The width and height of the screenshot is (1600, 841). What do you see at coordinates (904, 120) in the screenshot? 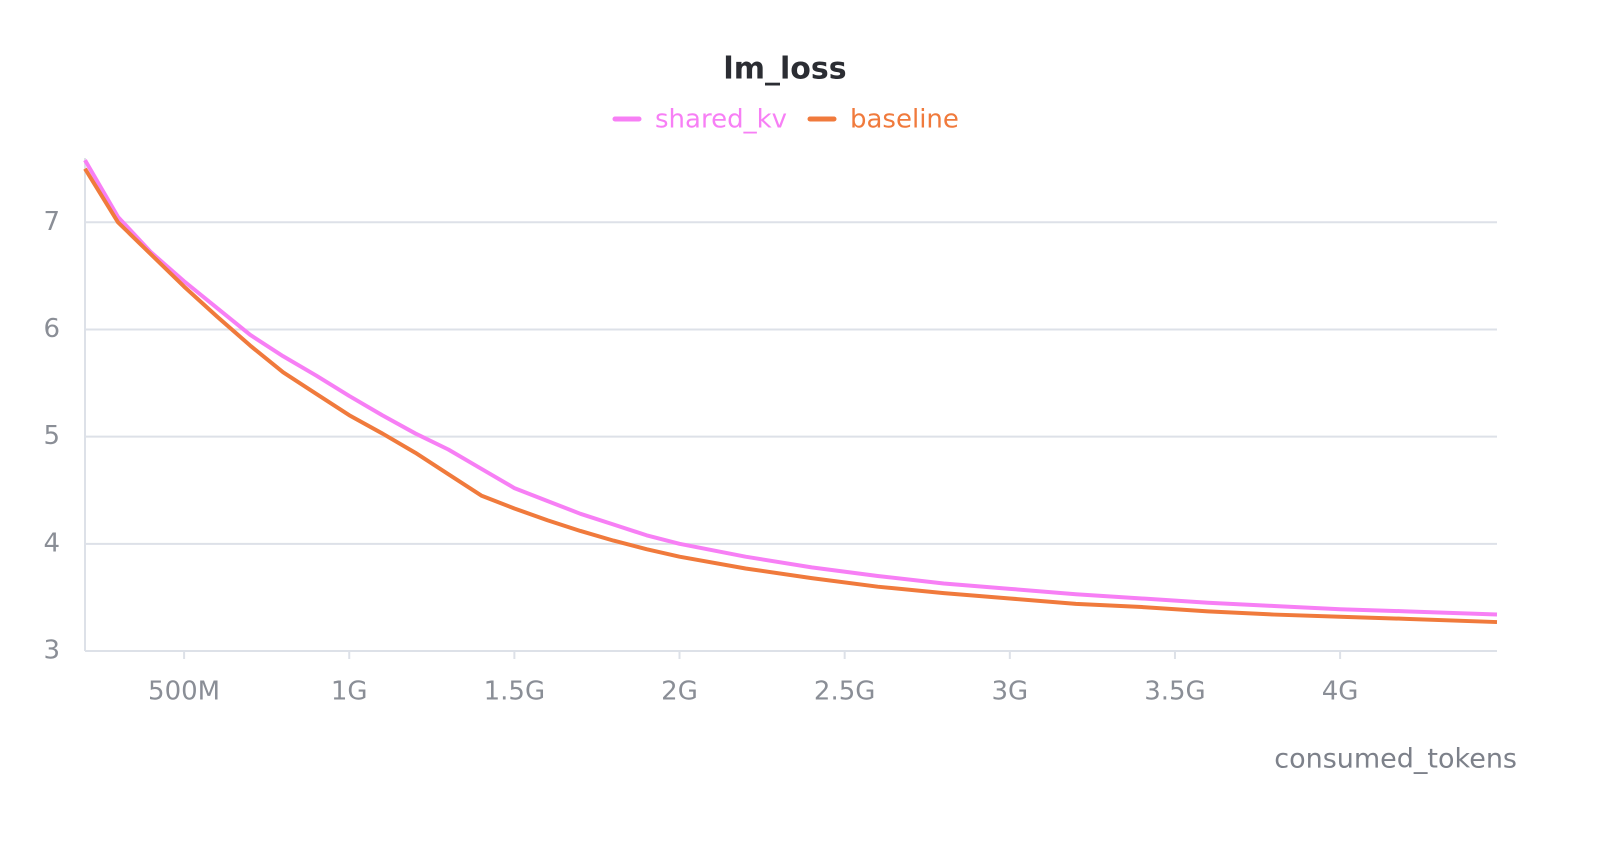
I see `legend-label: baseline` at bounding box center [904, 120].